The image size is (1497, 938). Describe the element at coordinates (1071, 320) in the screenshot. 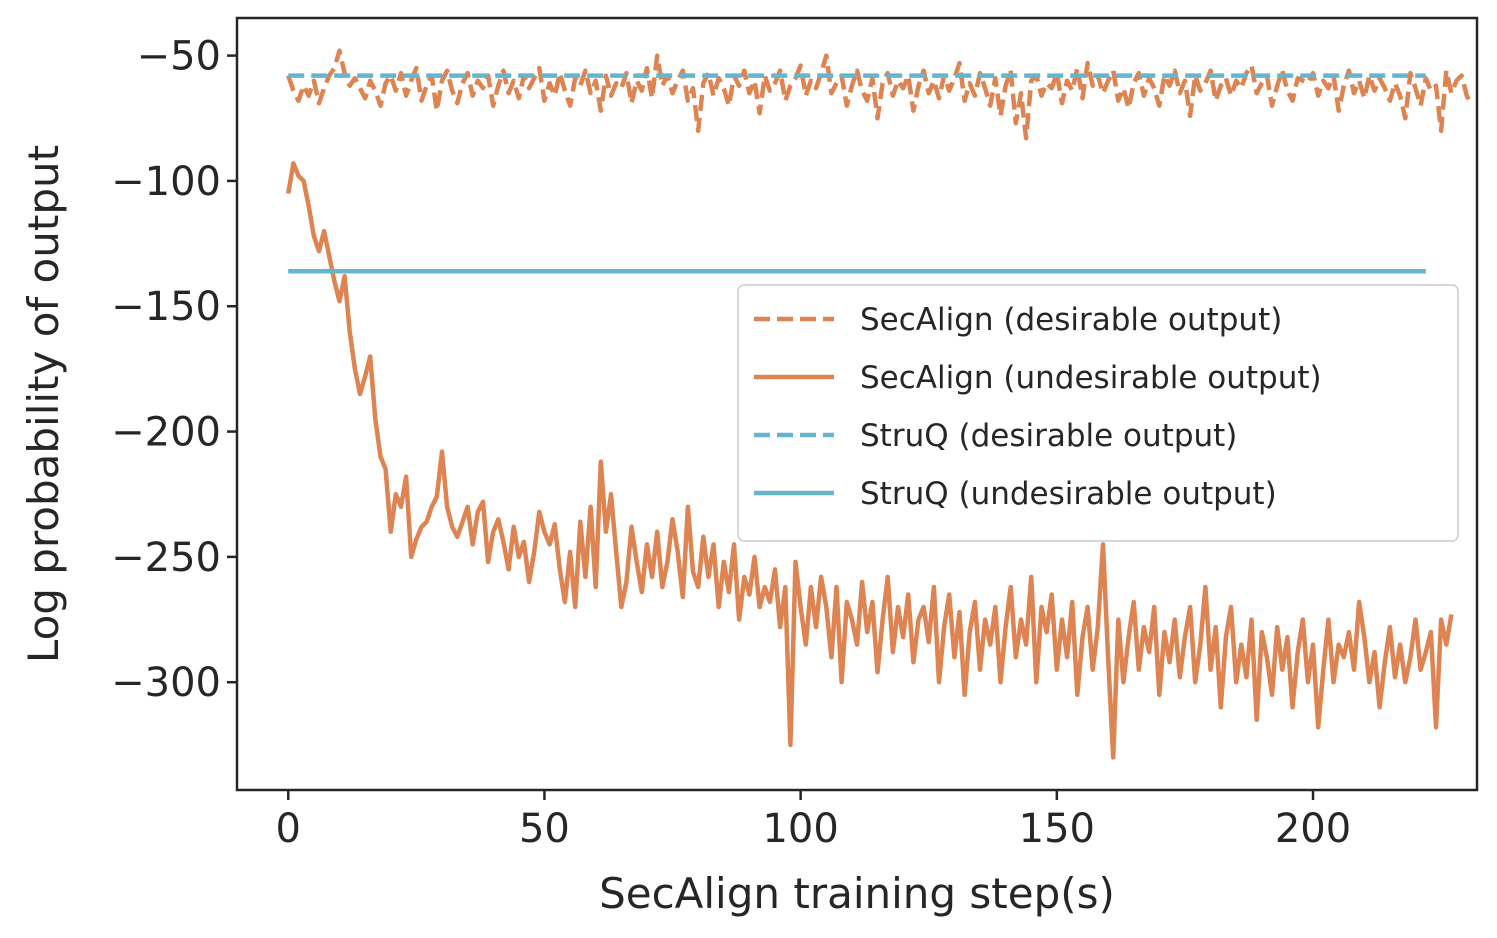

I see `legend-label-secalign-desirable-output: SecAlign (desirable output)` at that location.